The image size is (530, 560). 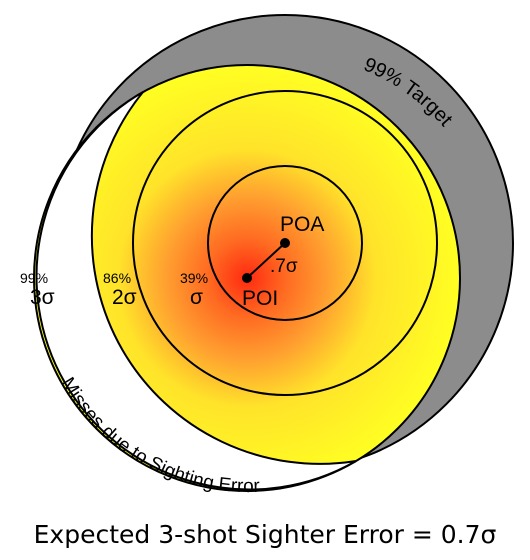 I want to click on ring-3-sigma: 3σ, so click(x=42, y=297).